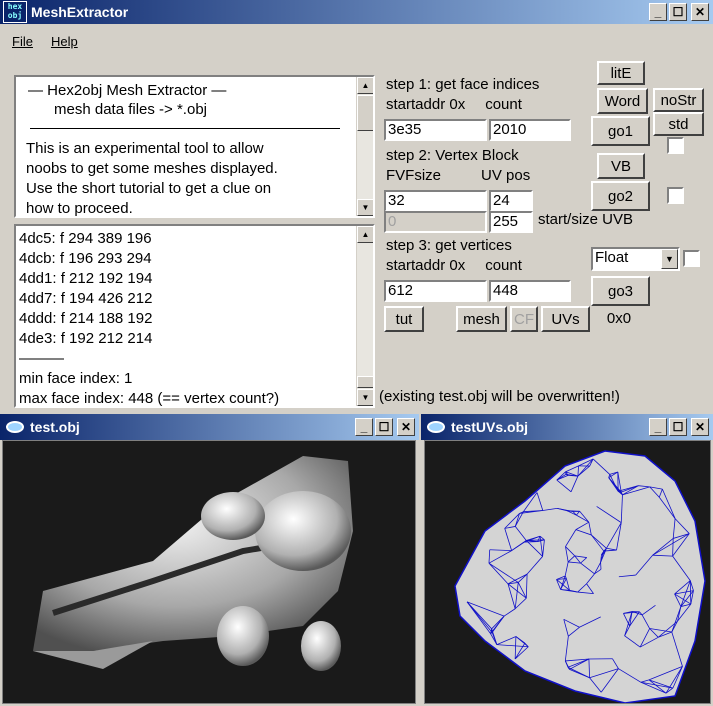 This screenshot has width=713, height=706. Describe the element at coordinates (621, 166) in the screenshot. I see `vb-button: VB` at that location.